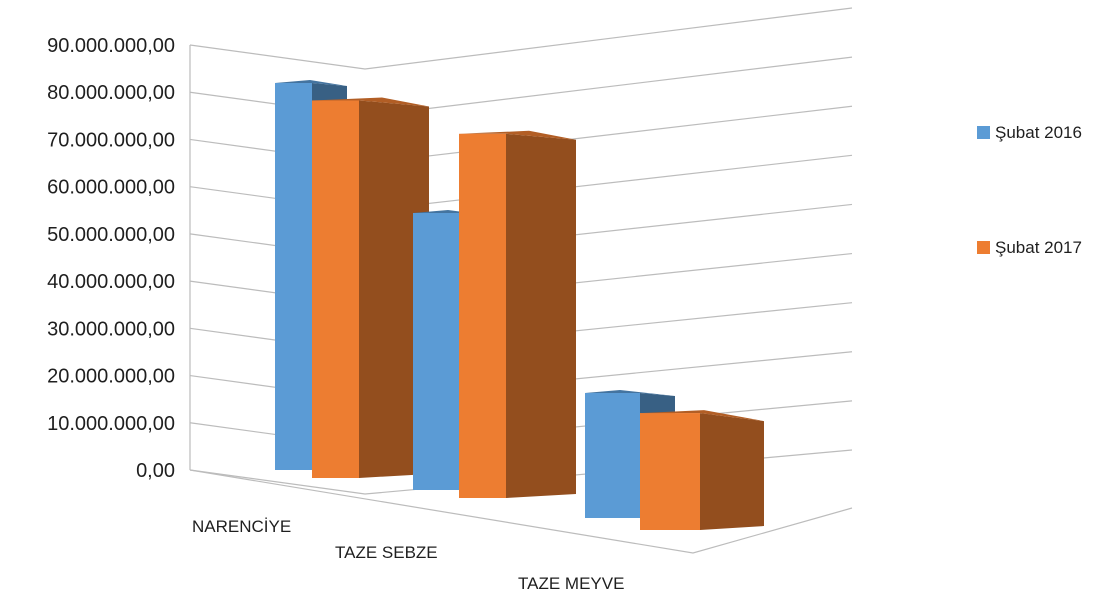  I want to click on y-tick-label: 30.000.000,00, so click(111, 329).